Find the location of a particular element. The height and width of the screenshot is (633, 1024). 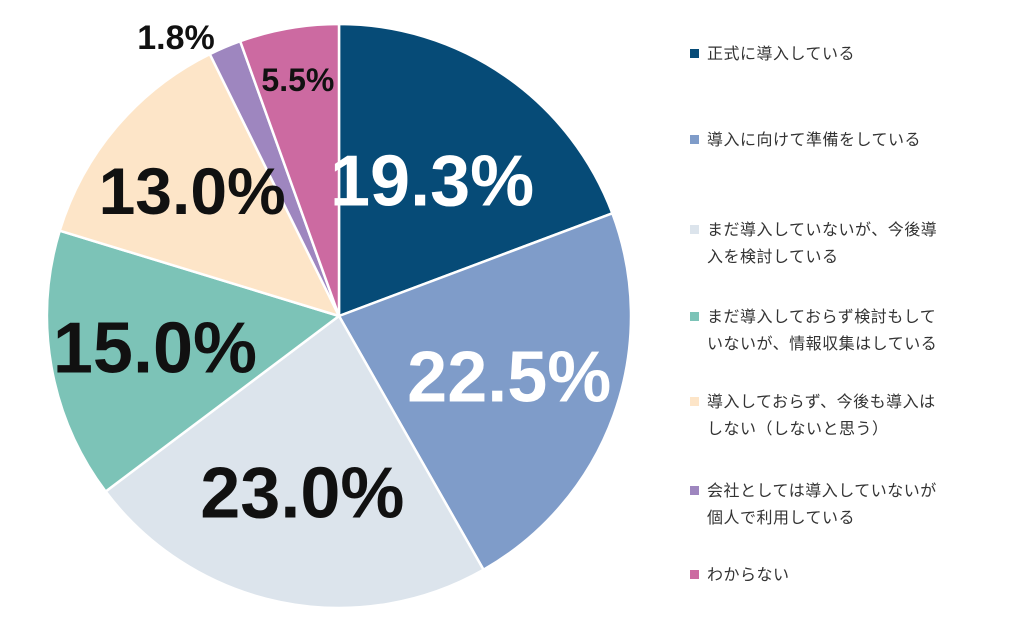

slice-value-label: 23.0% is located at coordinates (302, 493).